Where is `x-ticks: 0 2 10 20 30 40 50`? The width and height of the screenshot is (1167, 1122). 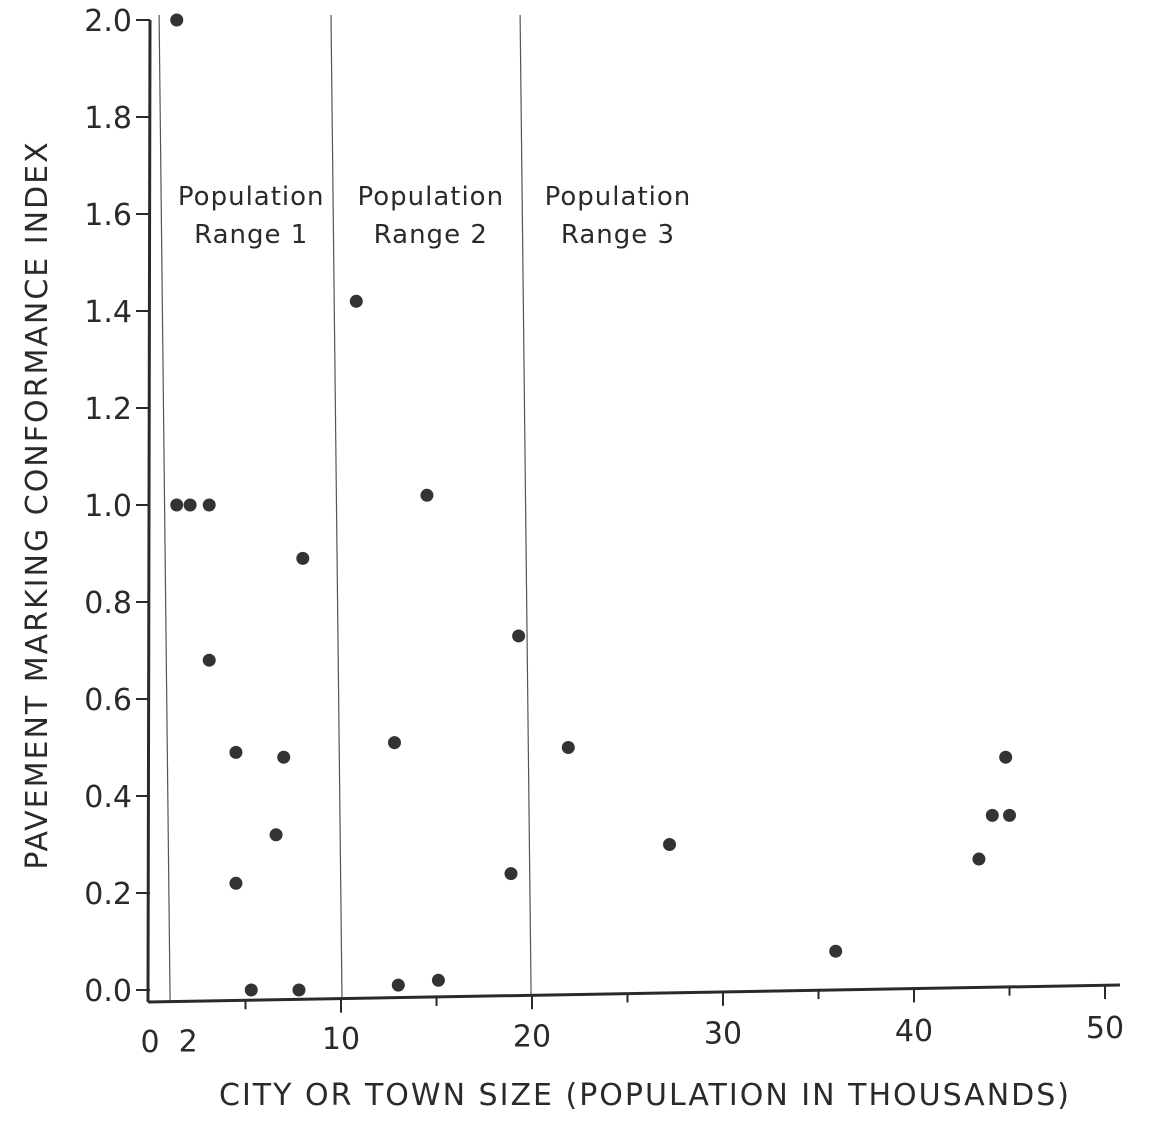 x-ticks: 0 2 10 20 30 40 50 is located at coordinates (632, 1022).